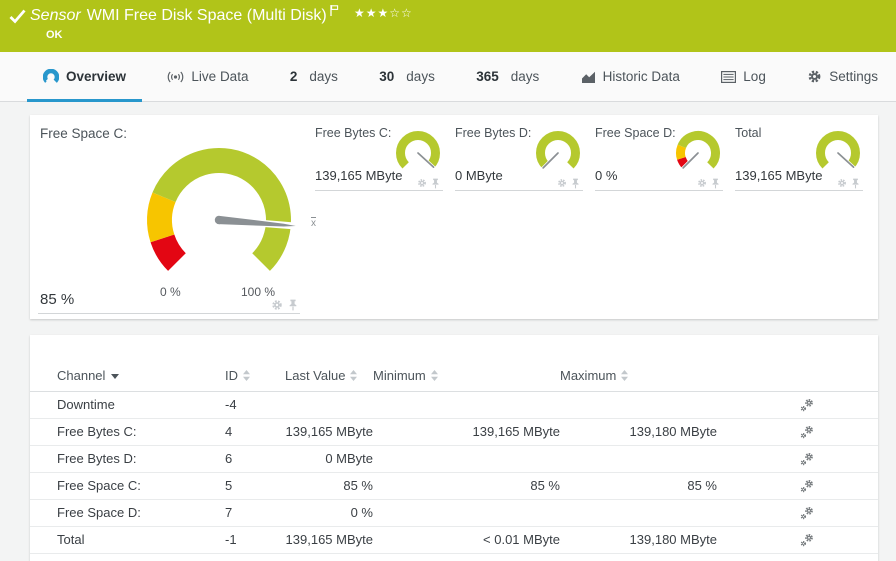  What do you see at coordinates (799, 161) in the screenshot?
I see `small-gauge-total: Total 139,165 MByte` at bounding box center [799, 161].